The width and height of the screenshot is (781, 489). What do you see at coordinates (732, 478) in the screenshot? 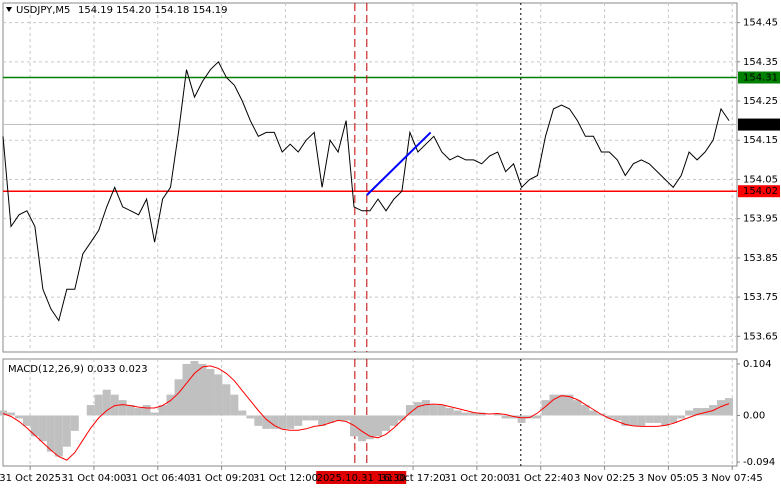
I see `x-tick-label: 3 Nov 07:45` at bounding box center [732, 478].